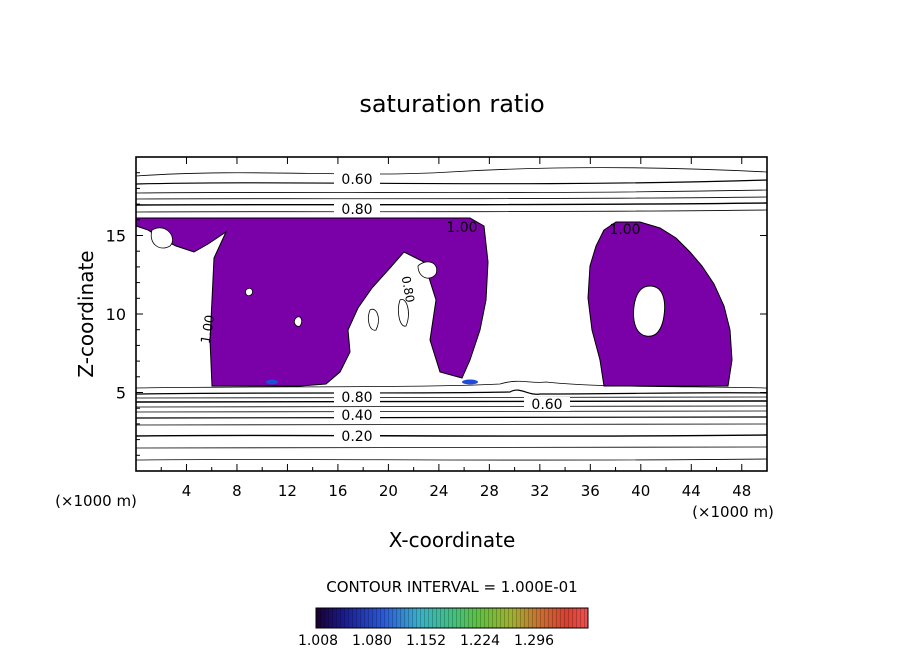 The image size is (904, 654). Describe the element at coordinates (480, 641) in the screenshot. I see `colorbar-tick-label: 1.224` at that location.